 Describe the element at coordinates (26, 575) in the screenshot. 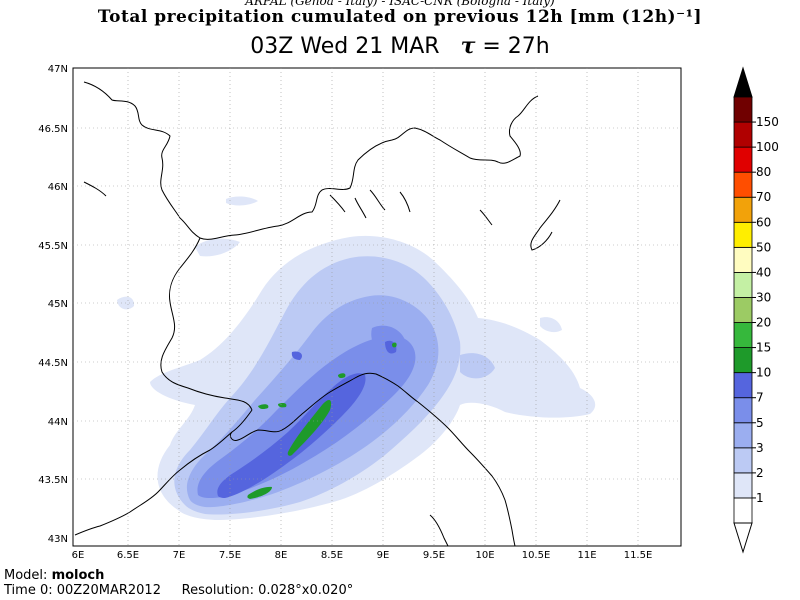

I see `model-label: Model:` at that location.